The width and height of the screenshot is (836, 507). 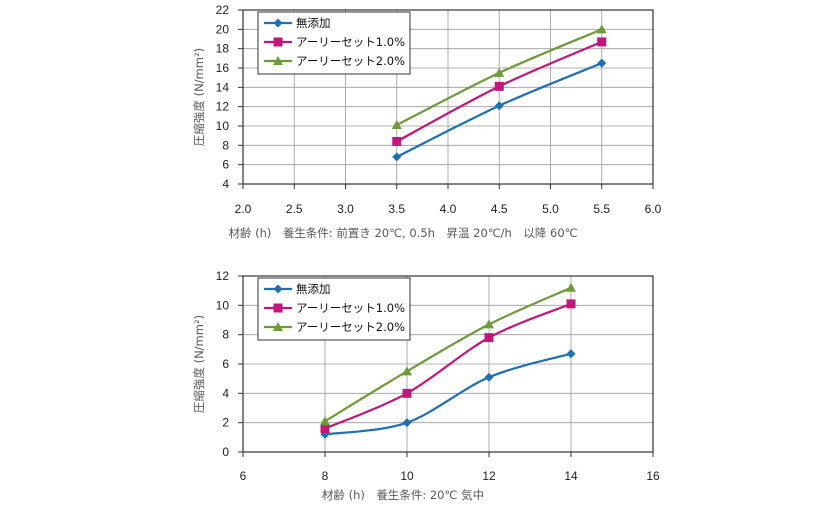 What do you see at coordinates (489, 476) in the screenshot?
I see `x-tick-label: 12` at bounding box center [489, 476].